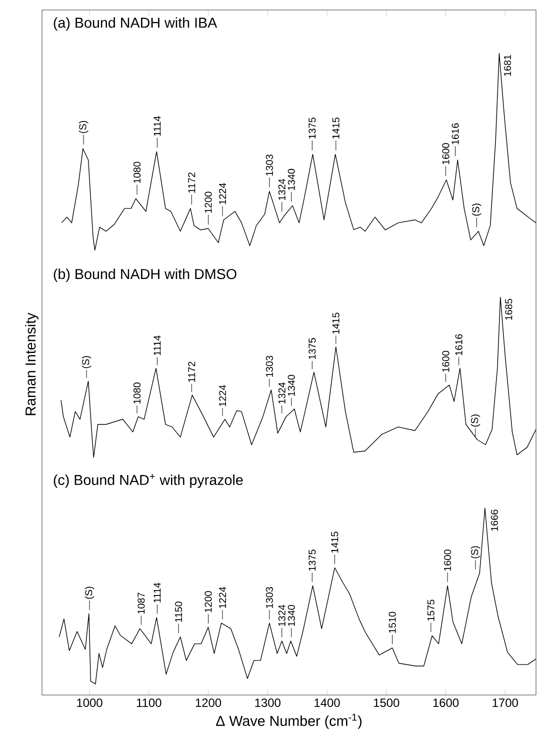 Image resolution: width=545 pixels, height=745 pixels. I want to click on x-axis-title: Δ Wave Number (cm$^{-1}$), so click(289, 721).